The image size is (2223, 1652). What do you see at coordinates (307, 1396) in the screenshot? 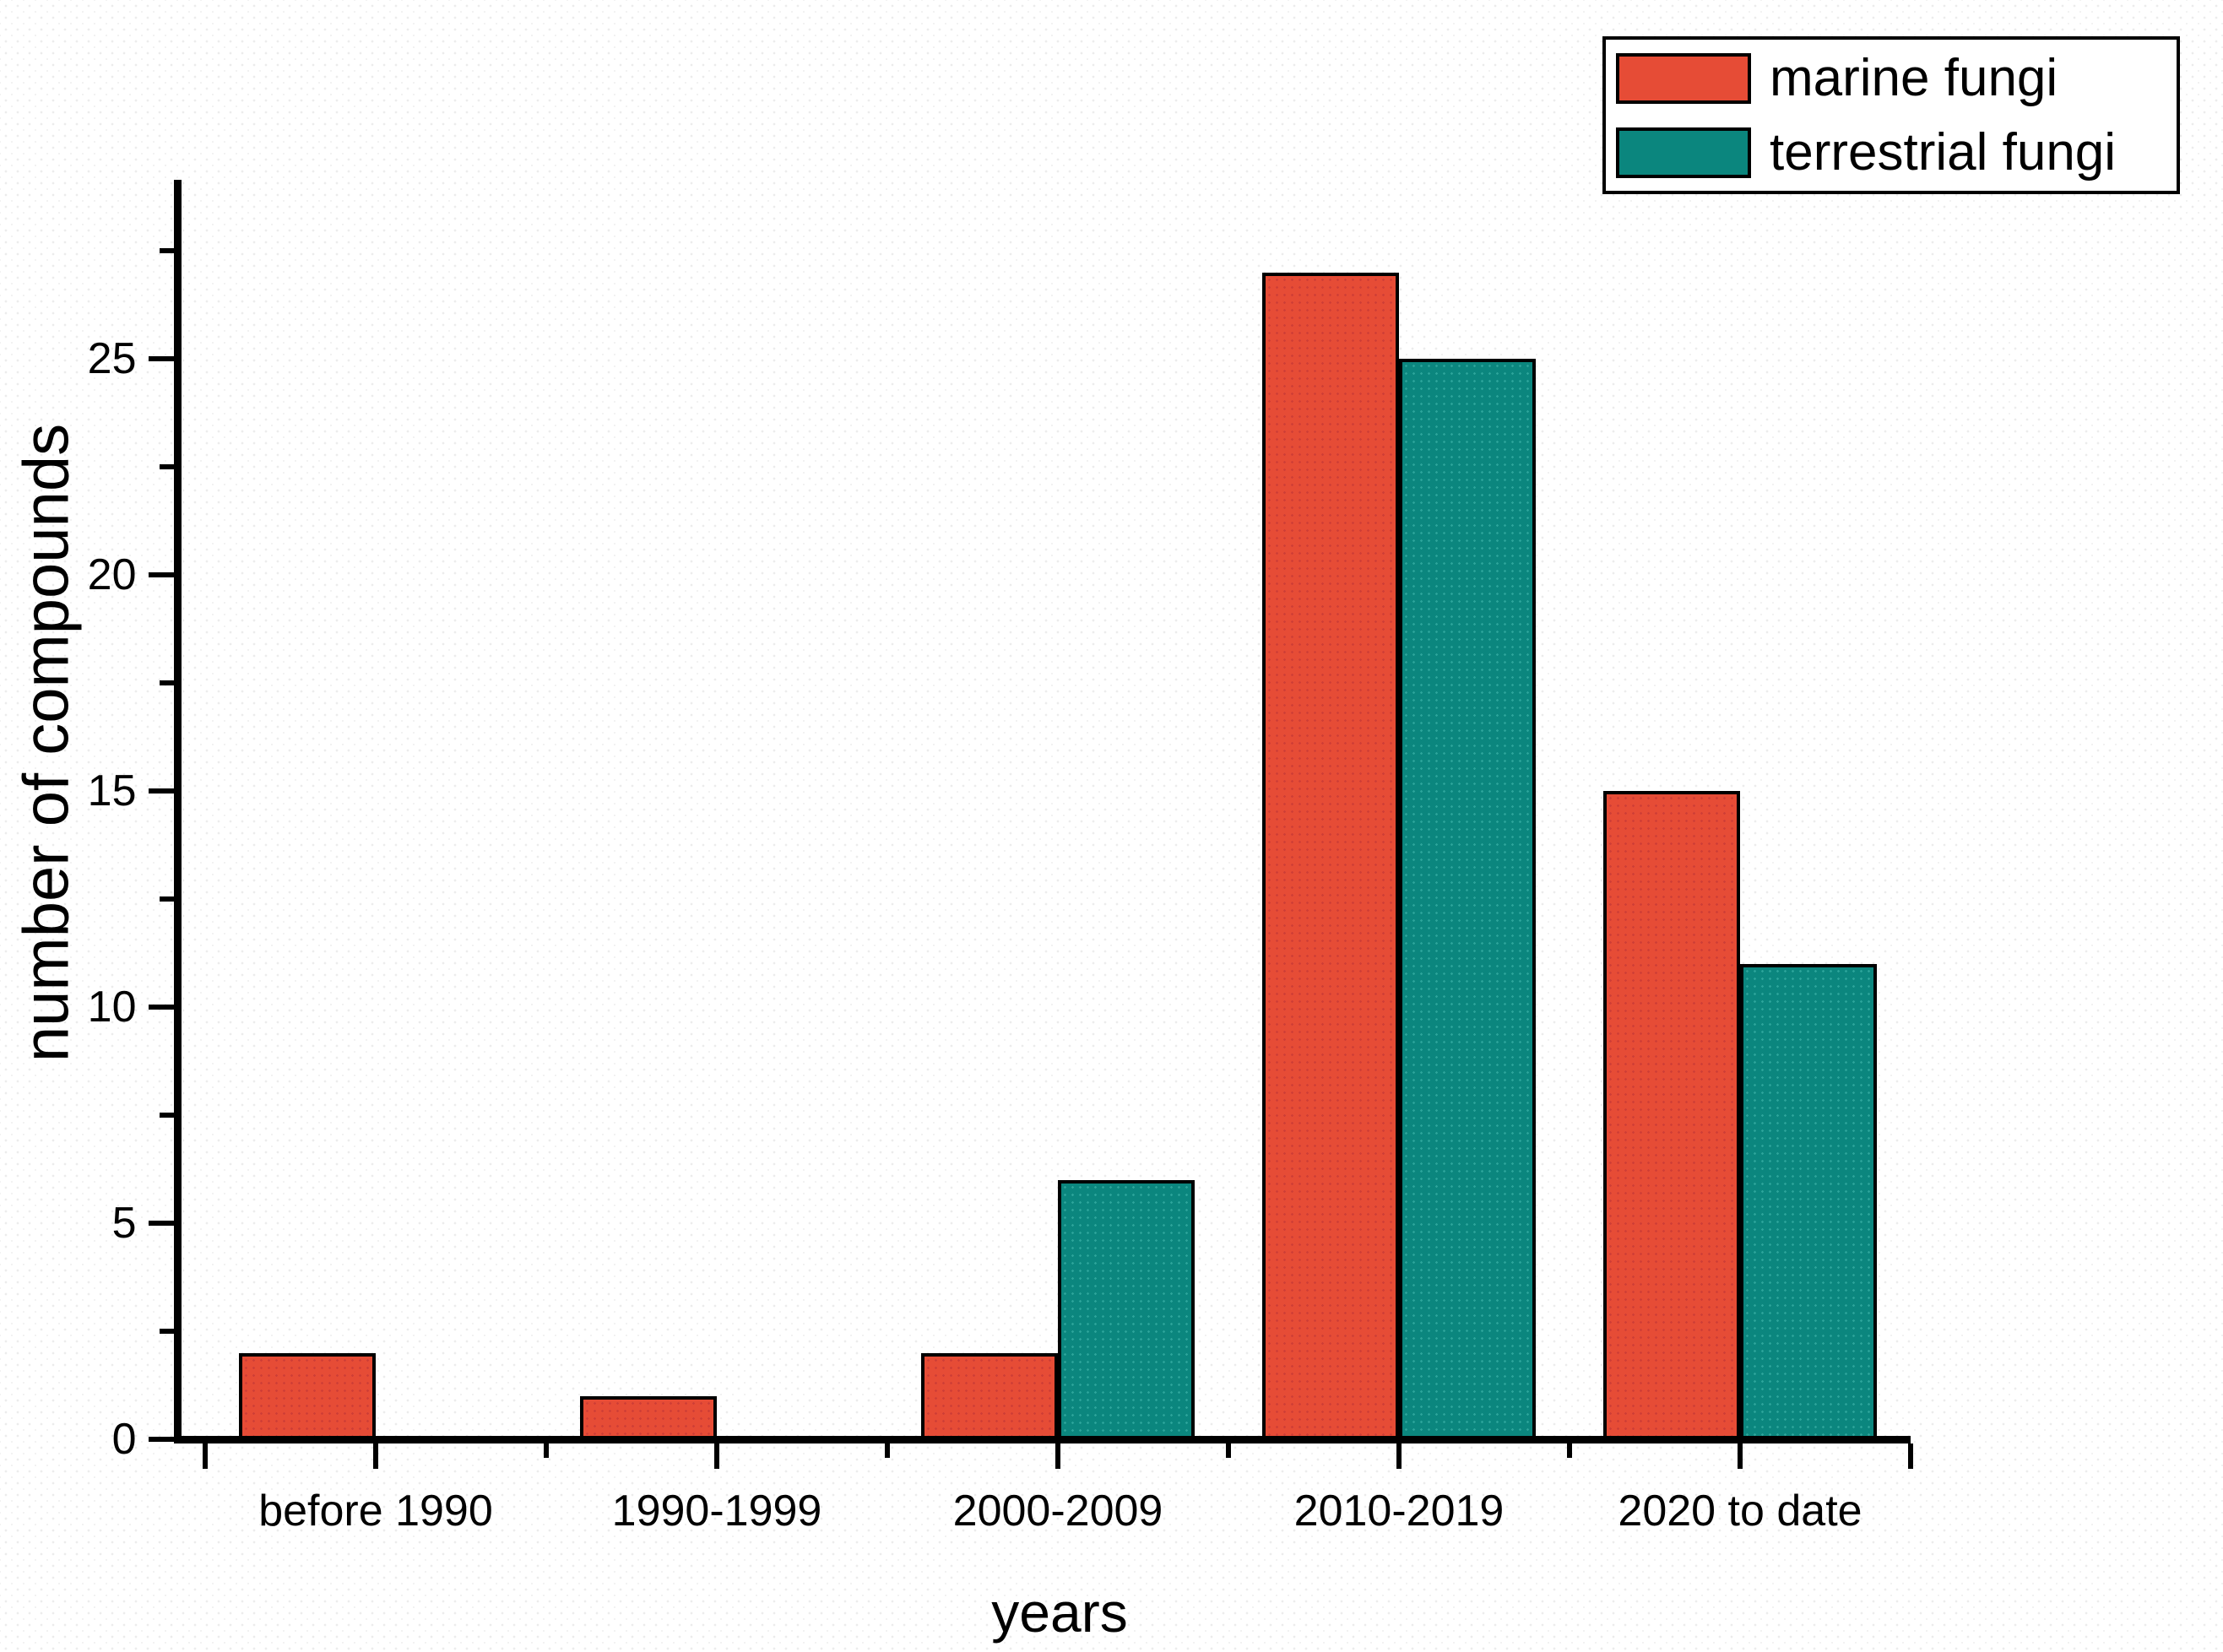
I see `bar-marine-fungi-before-1990` at bounding box center [307, 1396].